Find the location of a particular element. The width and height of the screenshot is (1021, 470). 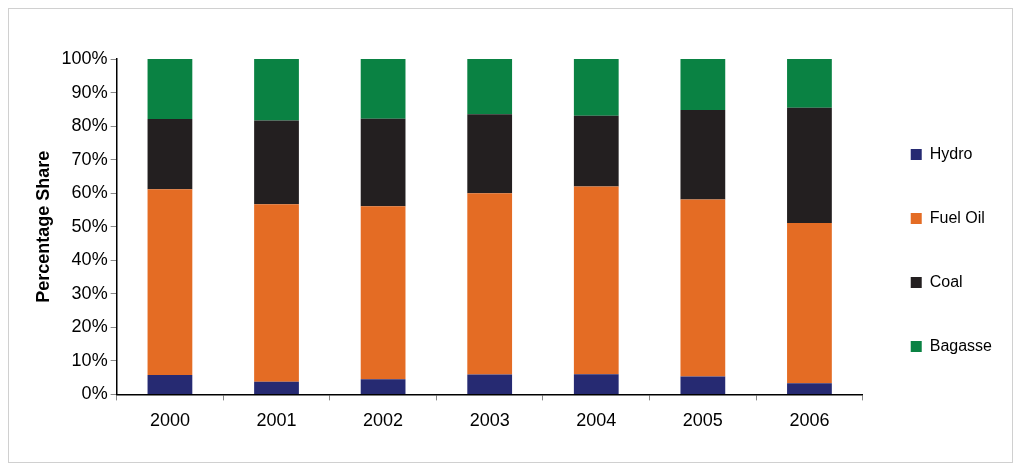

legend-label: Coal is located at coordinates (946, 281).